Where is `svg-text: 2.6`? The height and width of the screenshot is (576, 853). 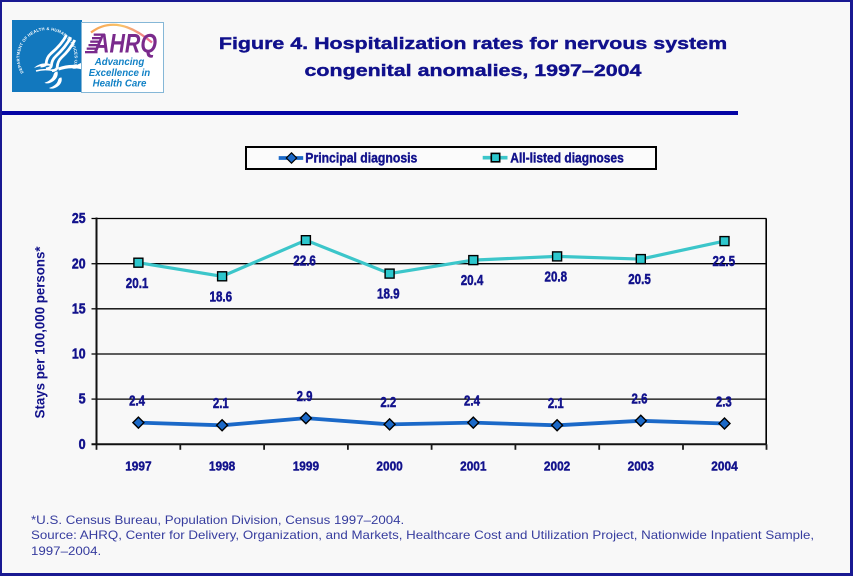
svg-text: 2.6 is located at coordinates (640, 399).